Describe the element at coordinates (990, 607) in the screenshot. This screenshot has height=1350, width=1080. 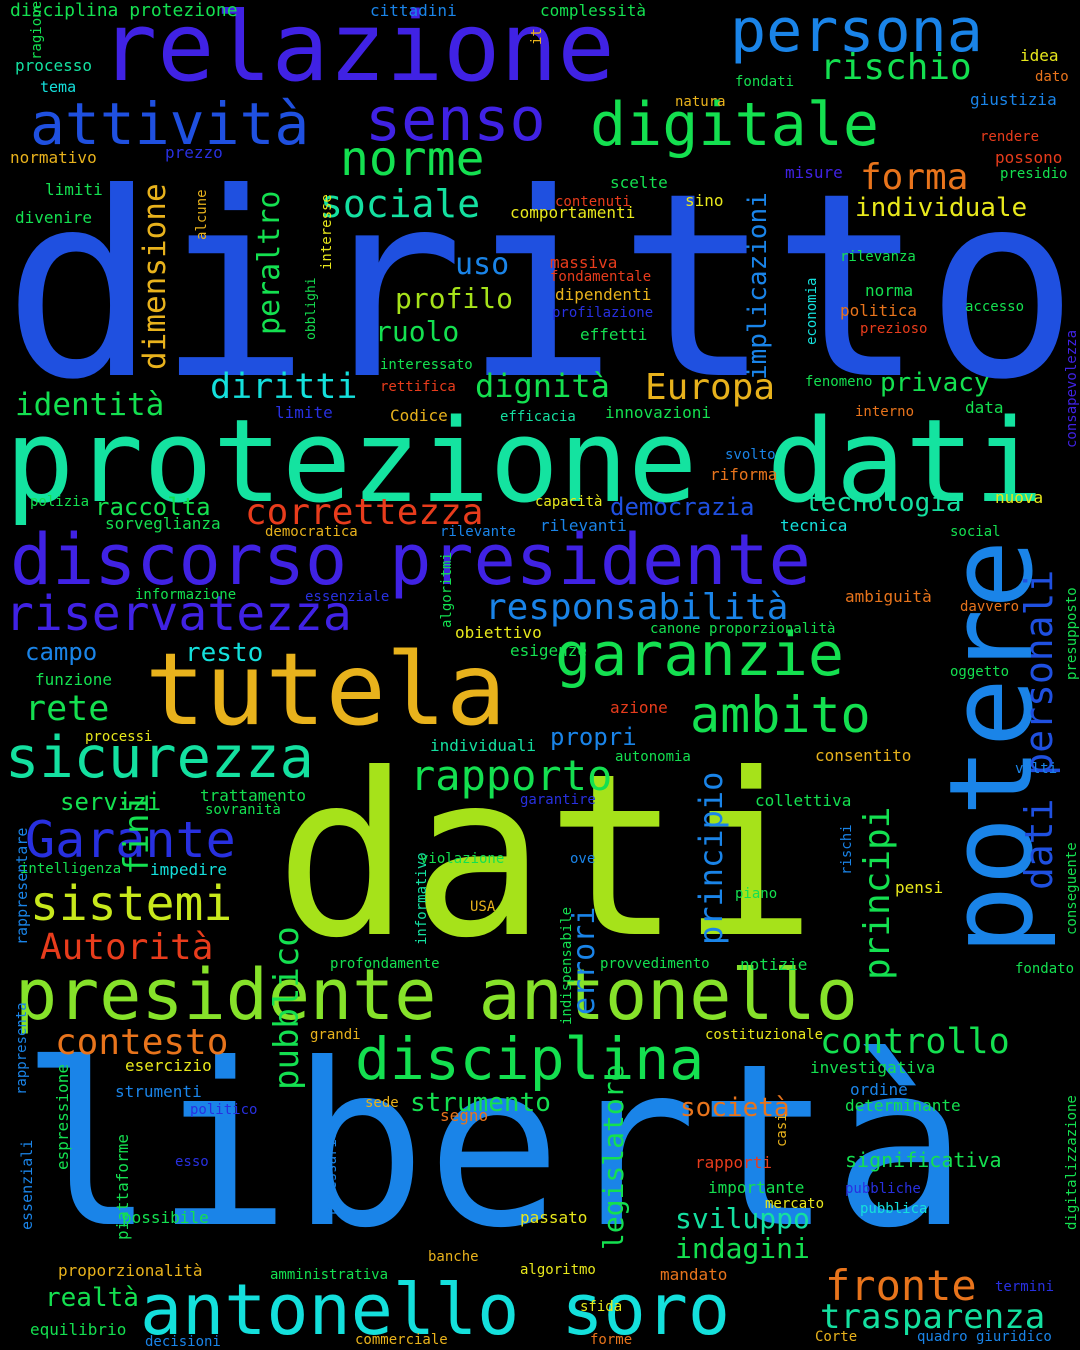
I see `word: davvero` at that location.